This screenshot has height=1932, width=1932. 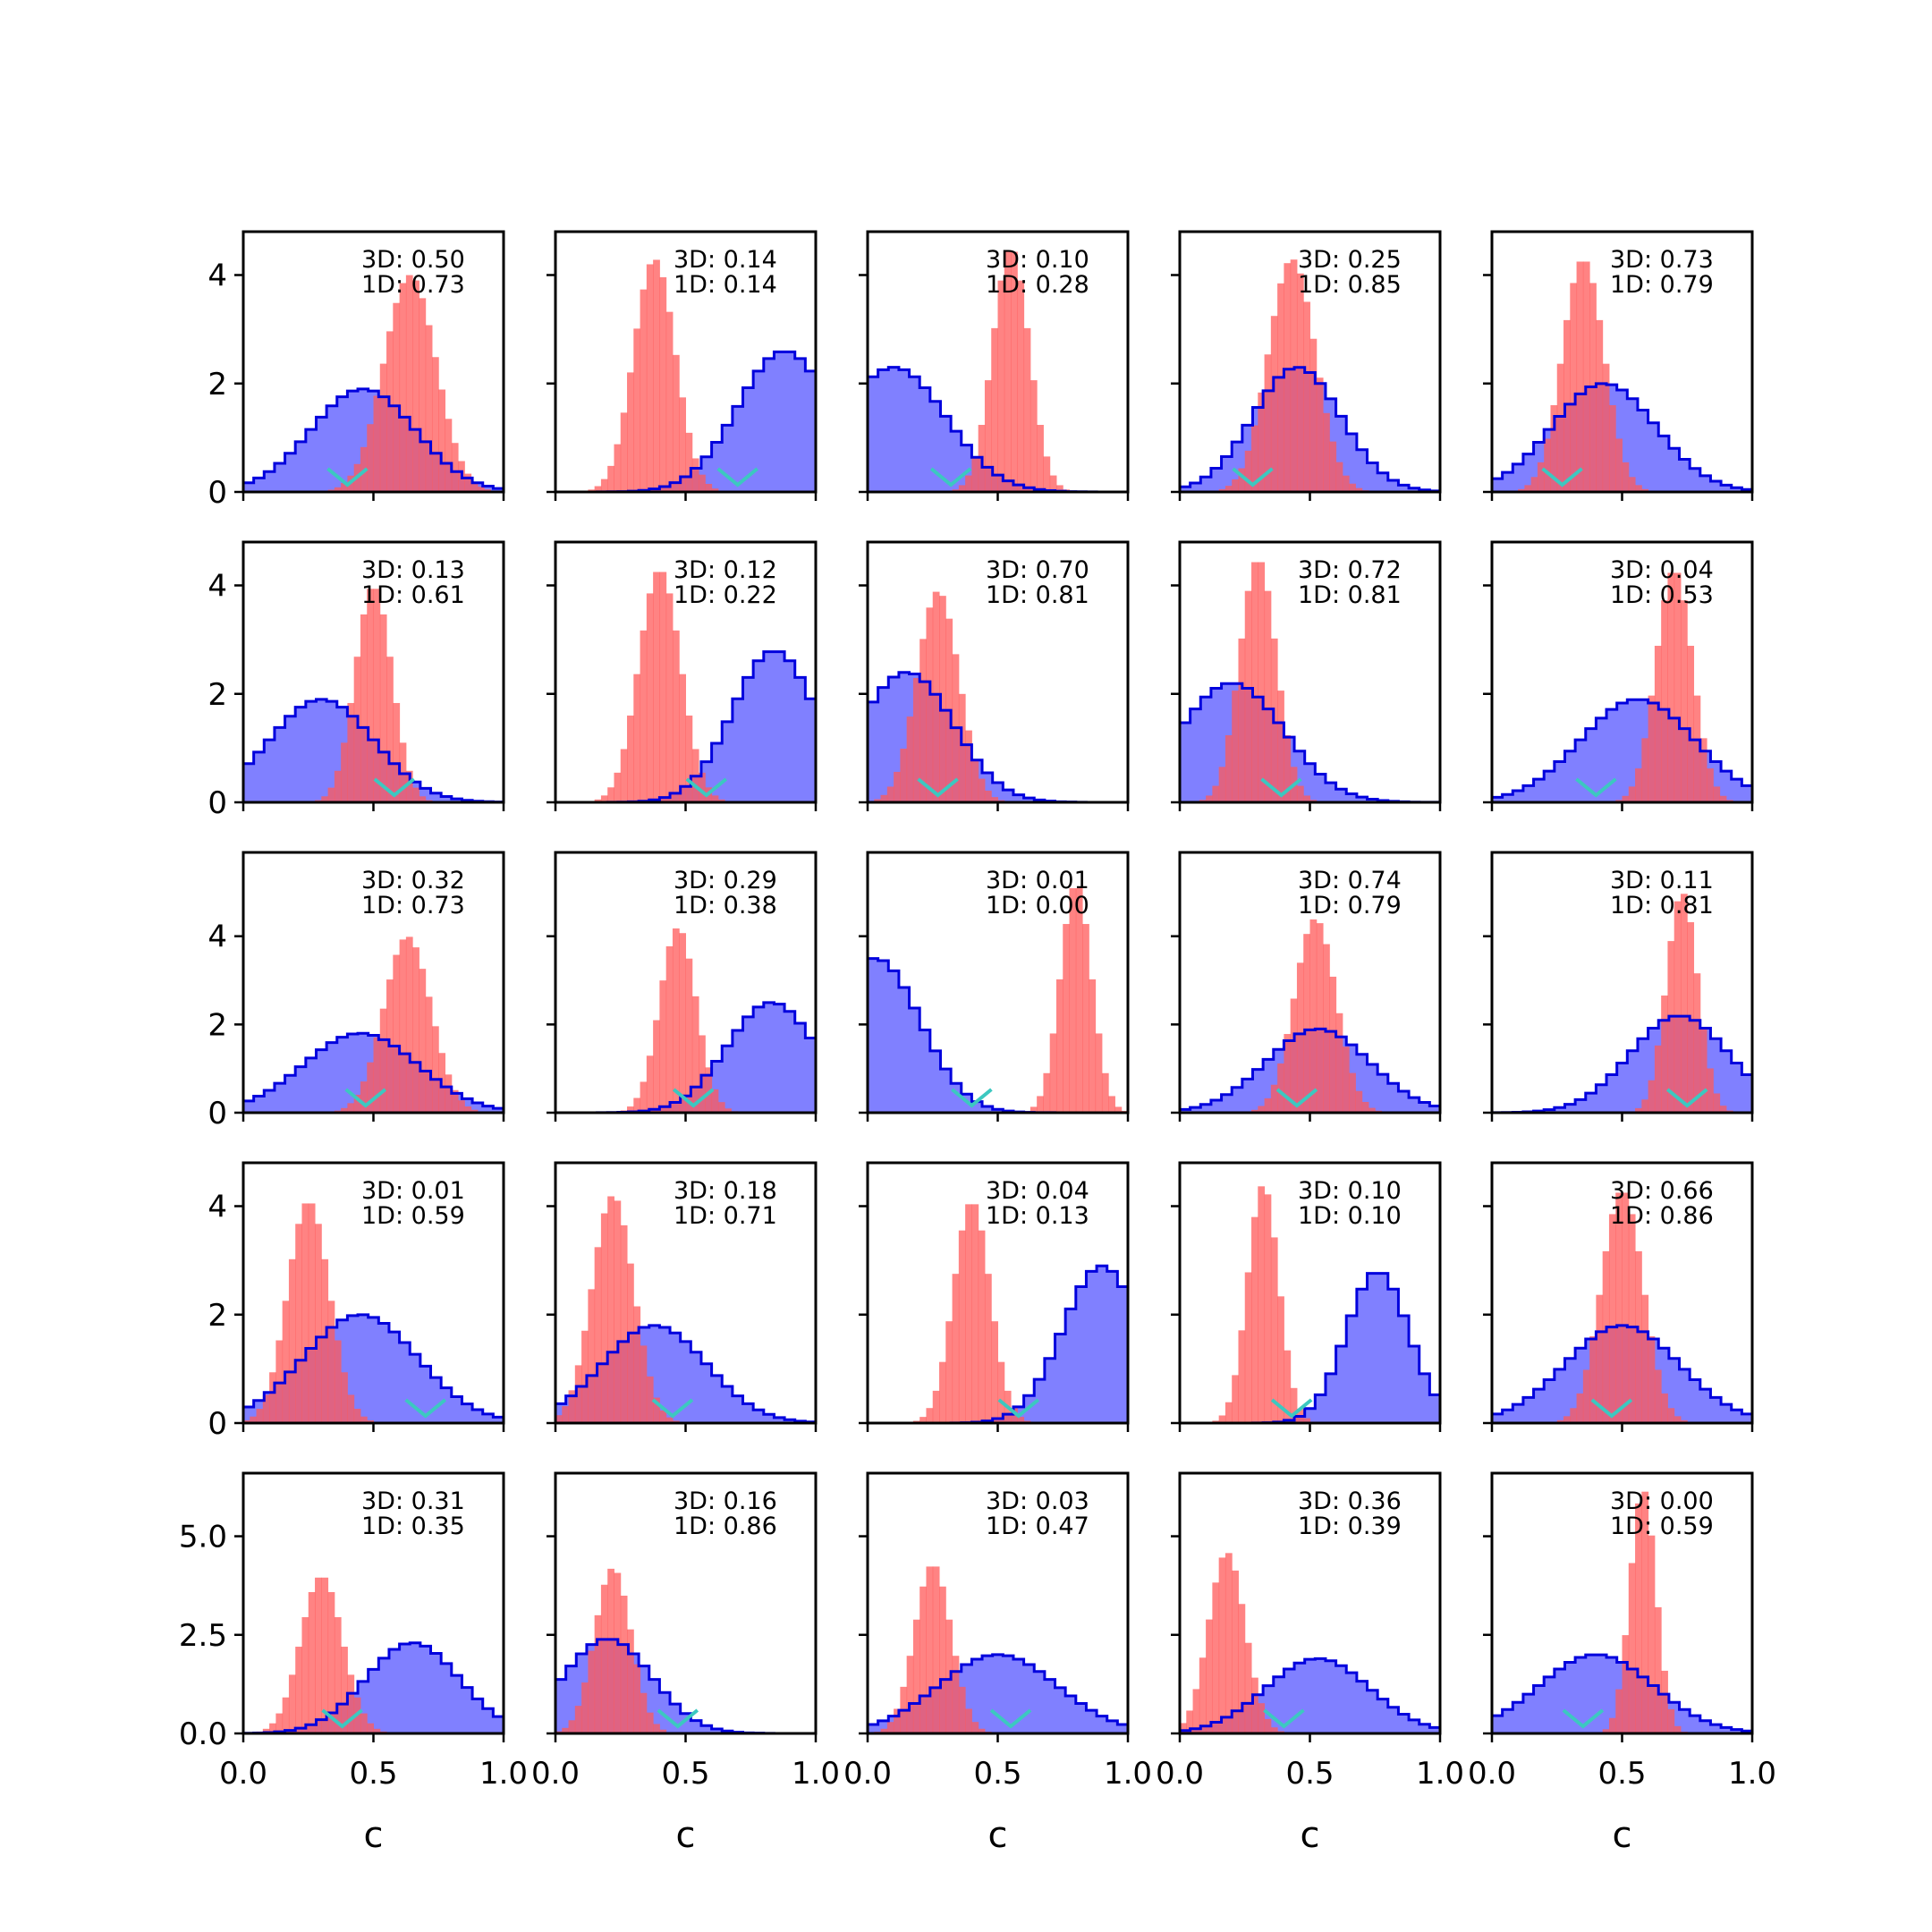 I want to click on label-3d: 3D: 0.18, so click(x=725, y=1191).